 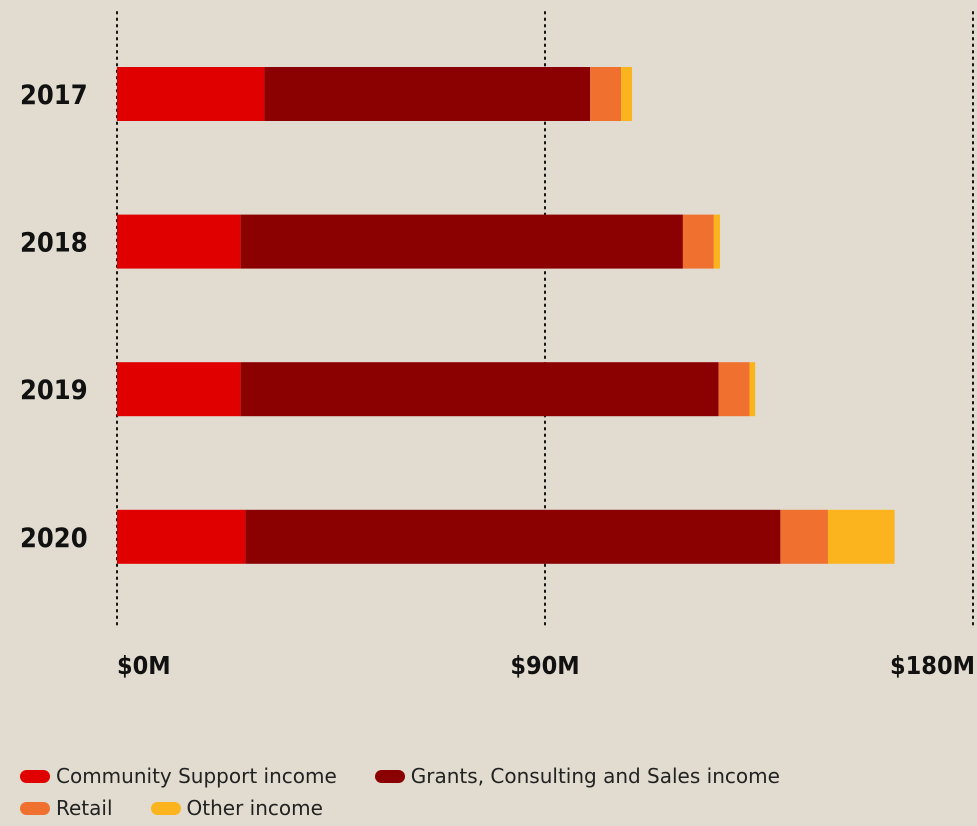 What do you see at coordinates (932, 665) in the screenshot?
I see `x-tick-label-2: $180M` at bounding box center [932, 665].